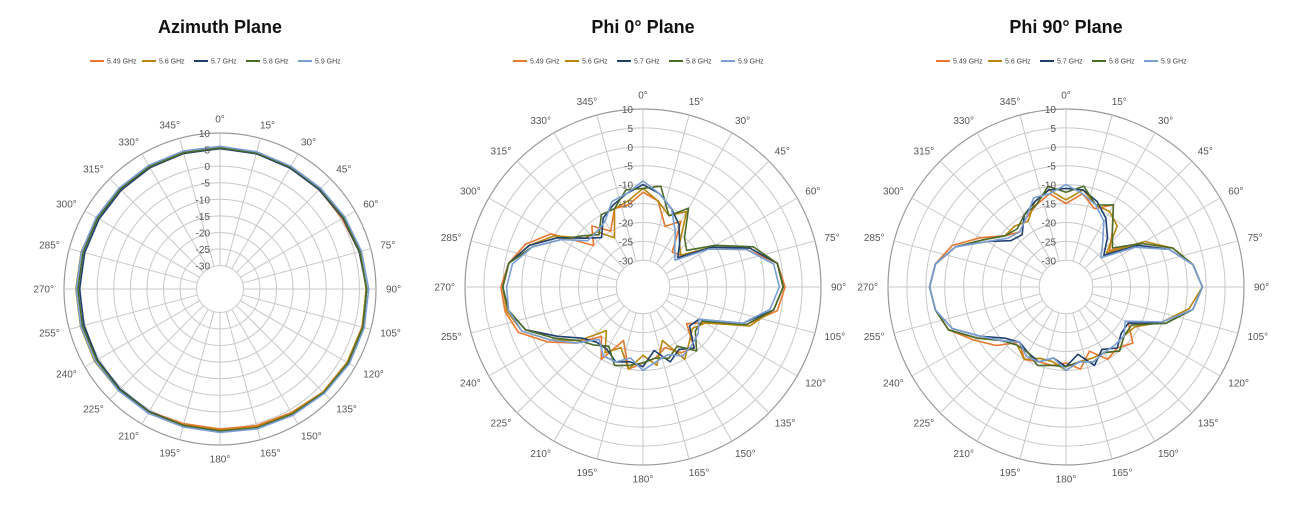 Image resolution: width=1308 pixels, height=508 pixels. Describe the element at coordinates (203, 217) in the screenshot. I see `r-tick-label: -15` at that location.